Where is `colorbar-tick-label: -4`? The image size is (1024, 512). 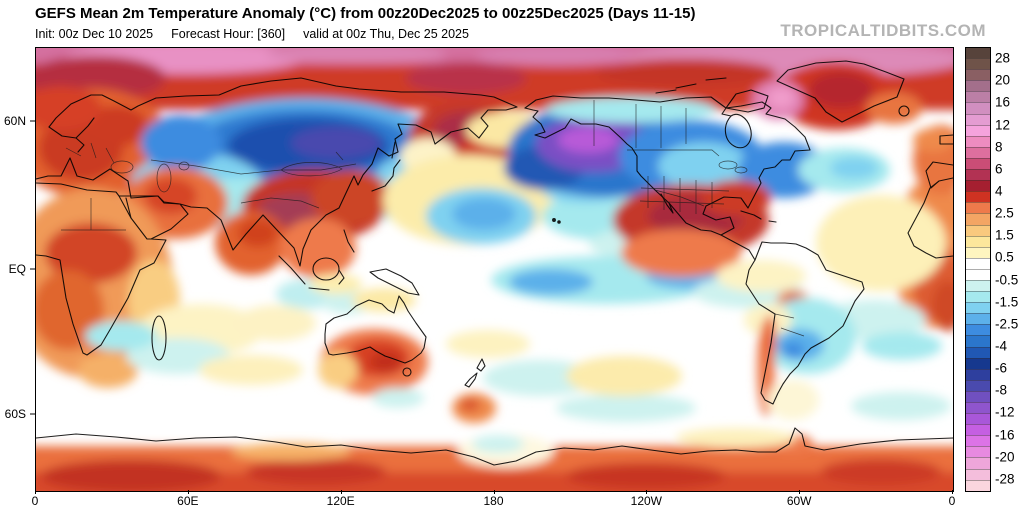
colorbar-tick-label: -4 is located at coordinates (1001, 346).